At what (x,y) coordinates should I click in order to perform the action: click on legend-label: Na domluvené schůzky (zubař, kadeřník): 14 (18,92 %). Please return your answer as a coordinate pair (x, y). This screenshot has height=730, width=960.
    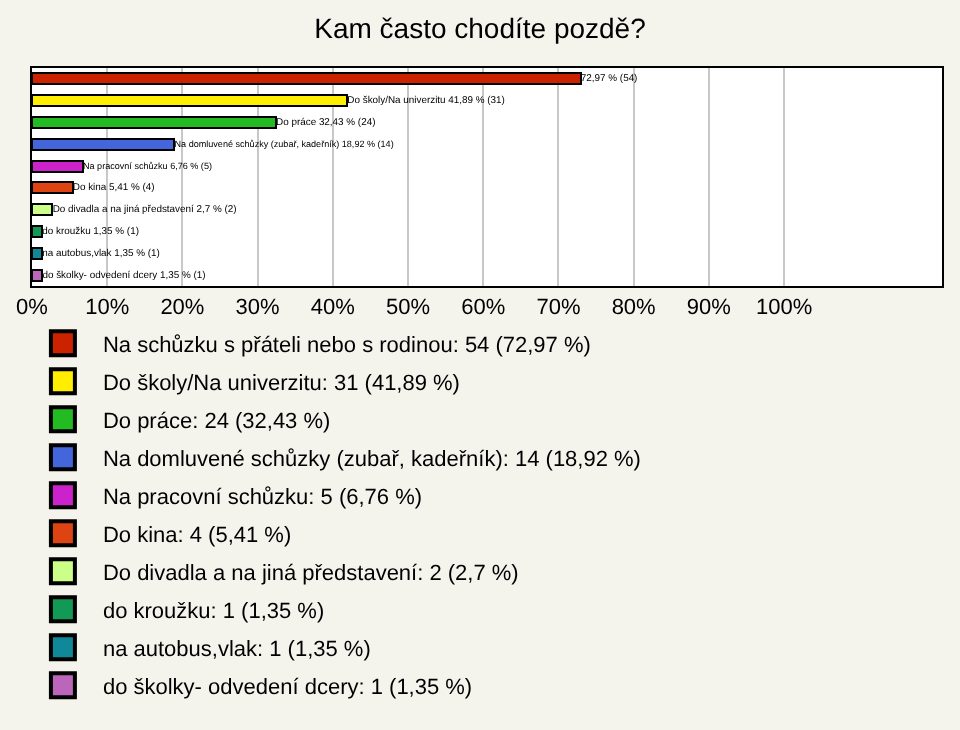
    Looking at the image, I should click on (371, 459).